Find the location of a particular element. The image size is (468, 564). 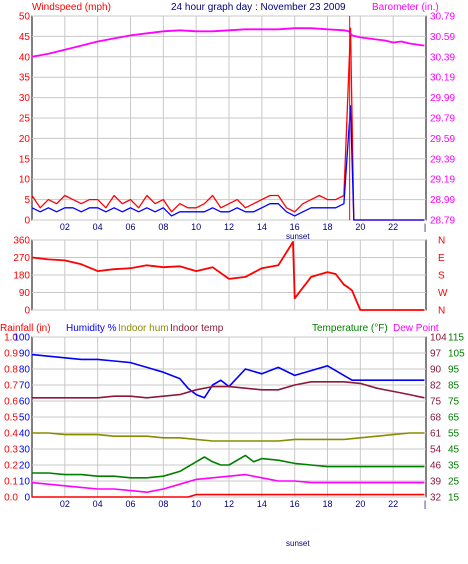

tick-baro-10: 30.79 is located at coordinates (442, 17).